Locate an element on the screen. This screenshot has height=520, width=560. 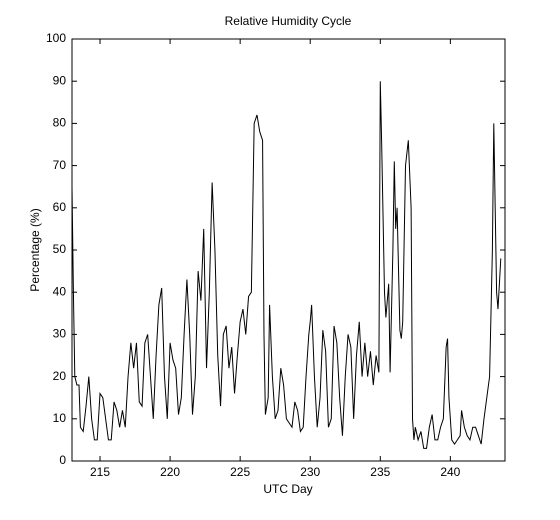
y-tick-label: 50 is located at coordinates (60, 249).